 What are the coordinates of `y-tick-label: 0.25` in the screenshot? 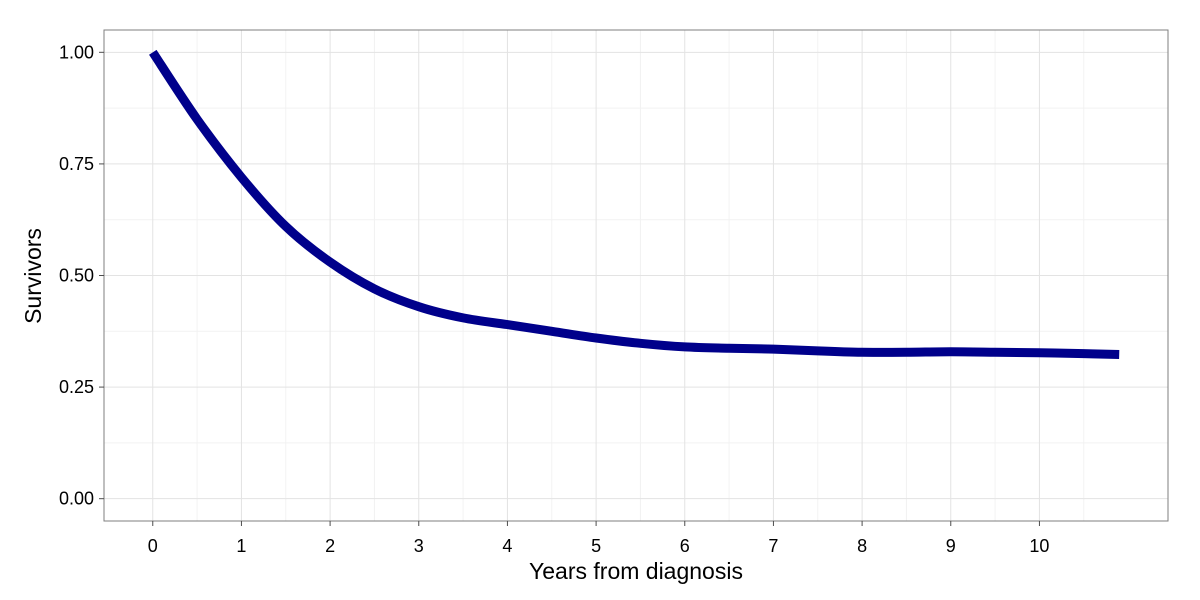 It's located at (76, 387).